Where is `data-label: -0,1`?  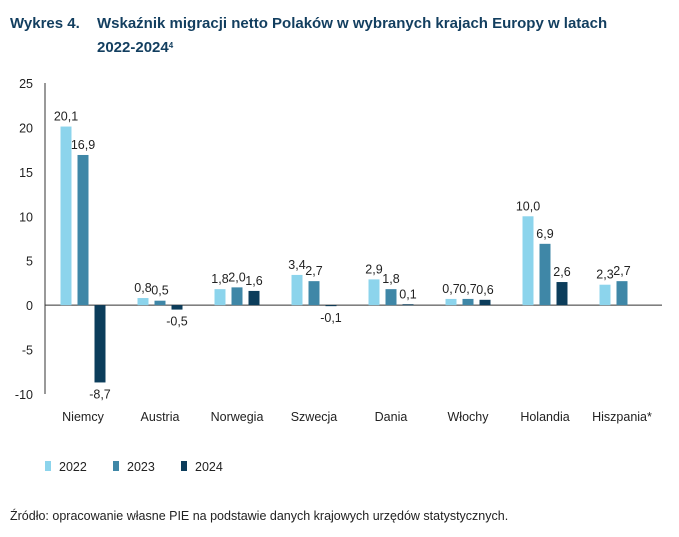 data-label: -0,1 is located at coordinates (331, 318).